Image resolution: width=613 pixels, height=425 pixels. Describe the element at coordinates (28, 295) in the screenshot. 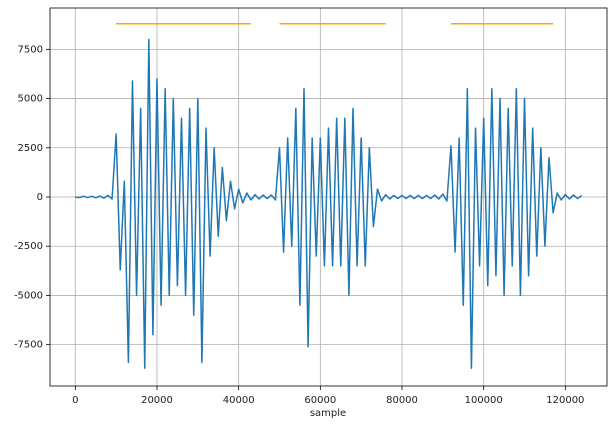

I see `y-tick-label: -5000` at that location.